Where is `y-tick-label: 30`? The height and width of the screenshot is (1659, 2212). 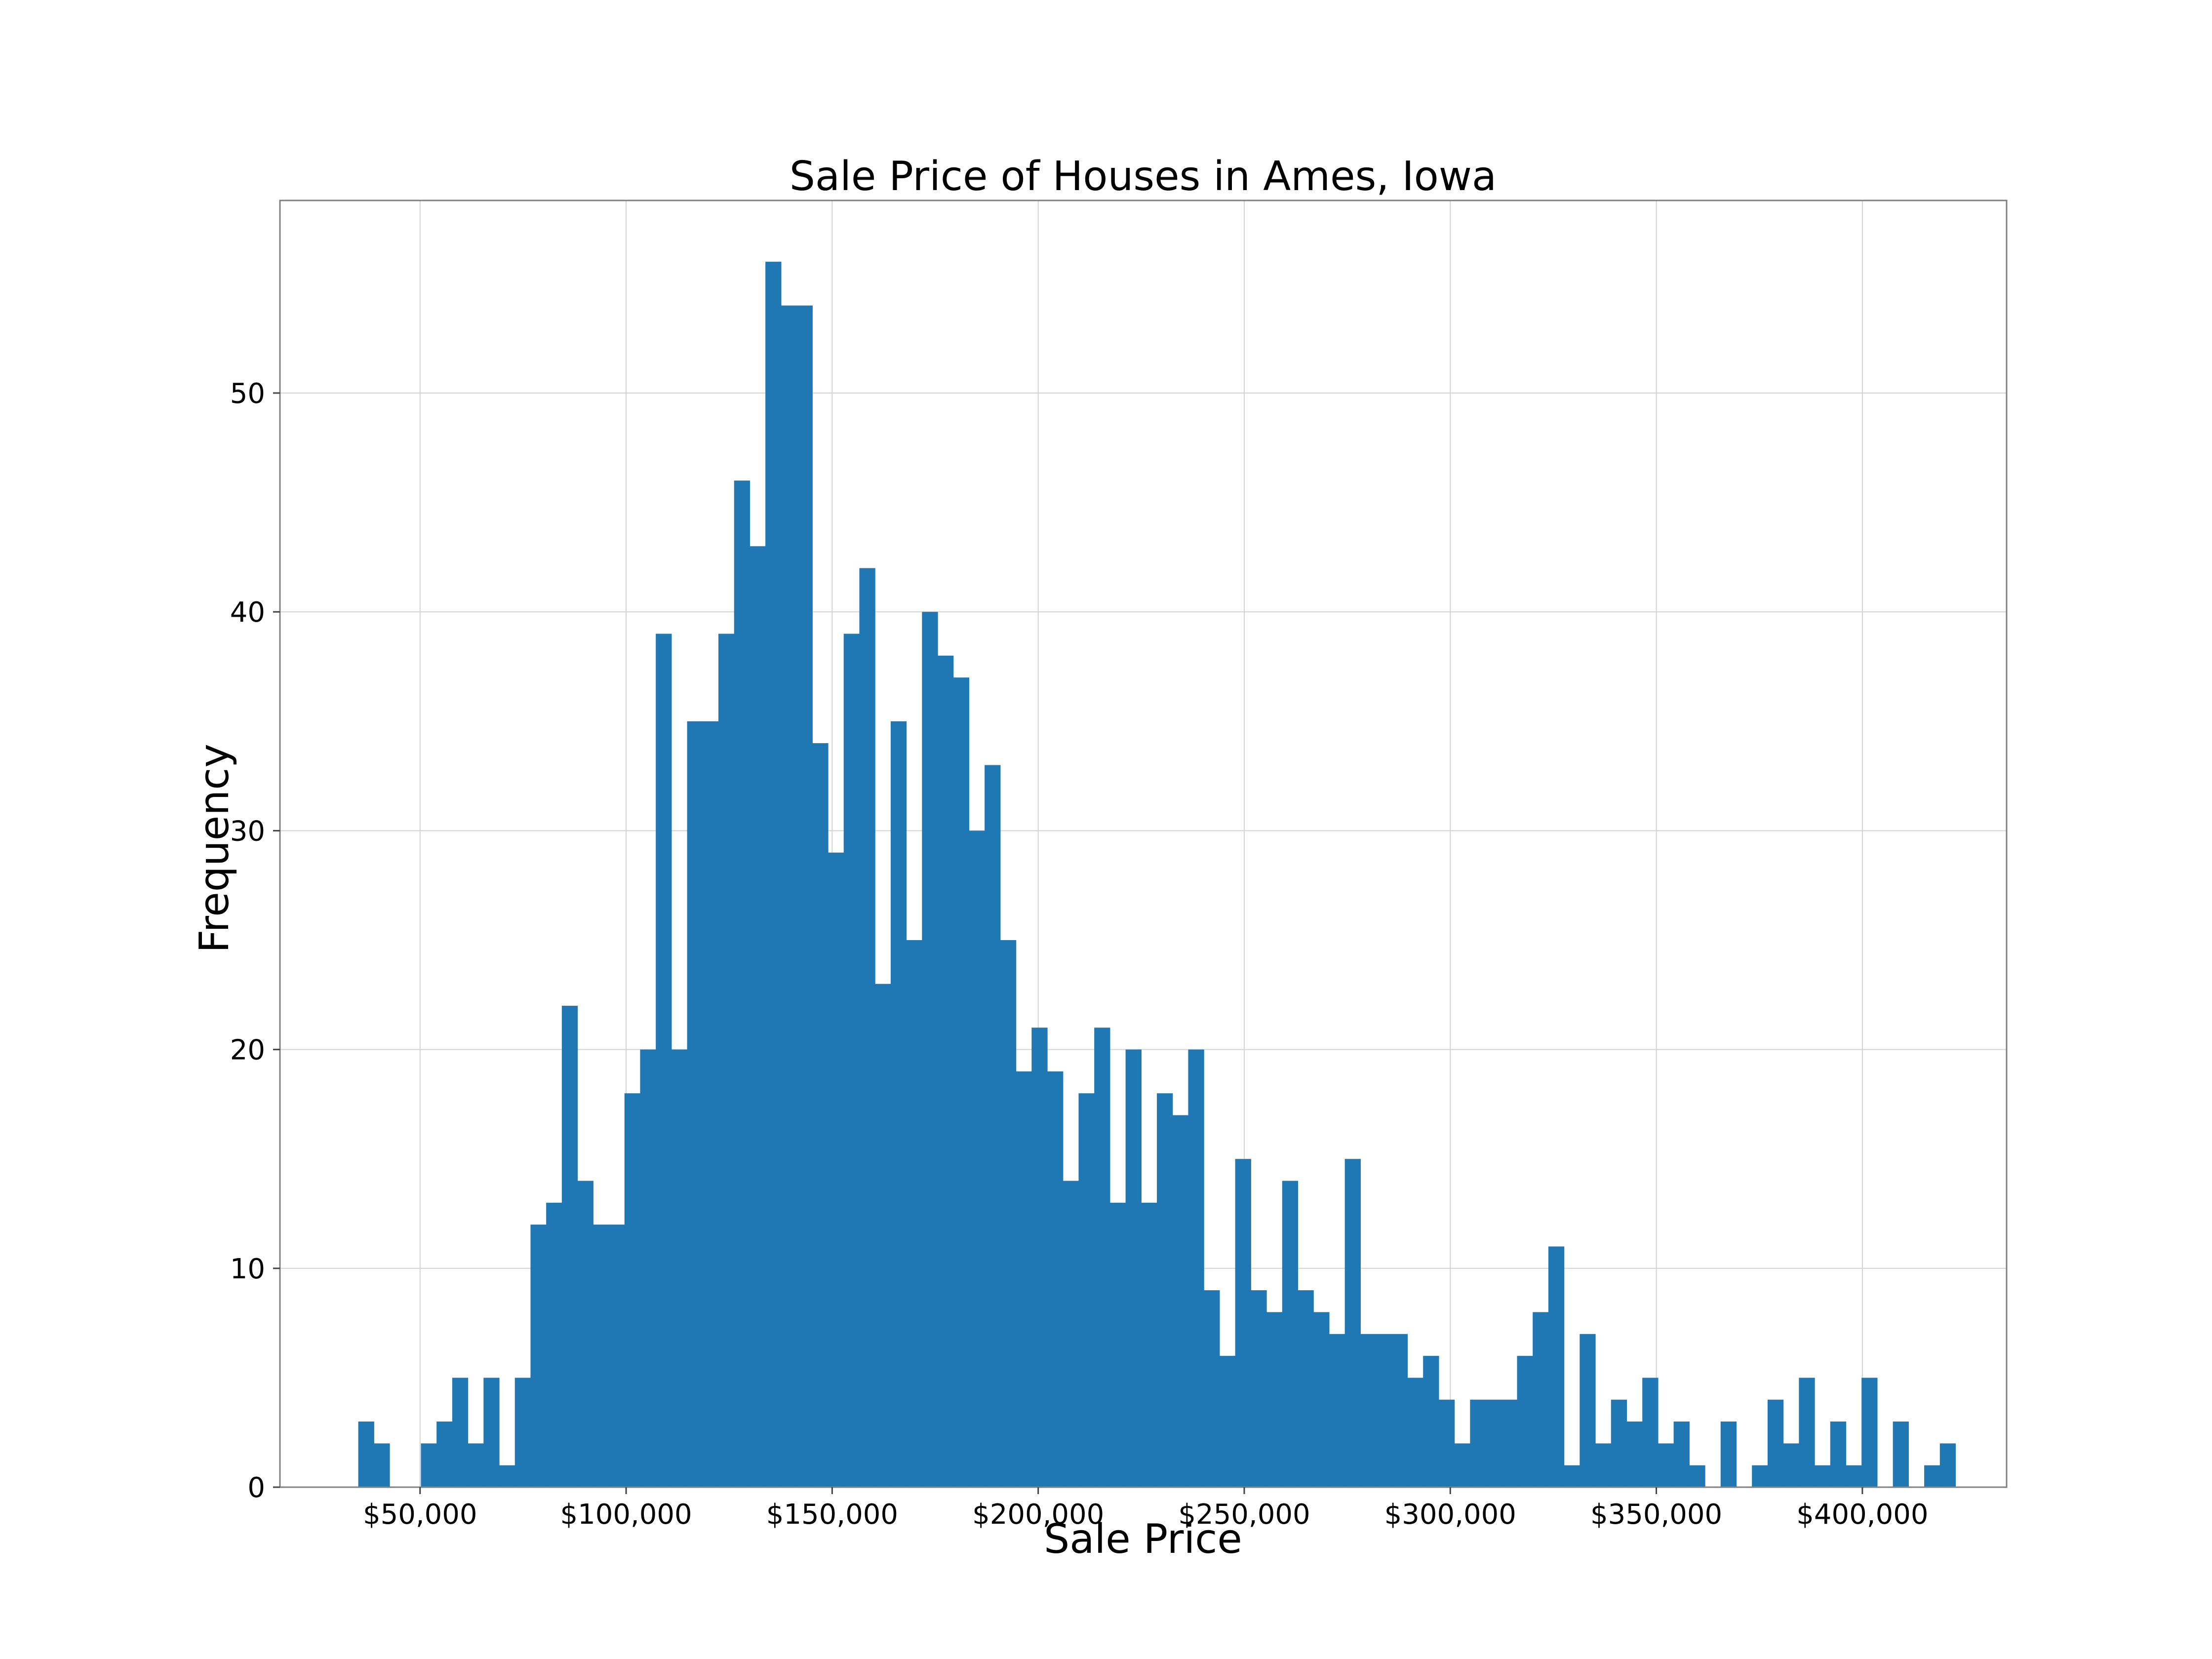
y-tick-label: 30 is located at coordinates (248, 831).